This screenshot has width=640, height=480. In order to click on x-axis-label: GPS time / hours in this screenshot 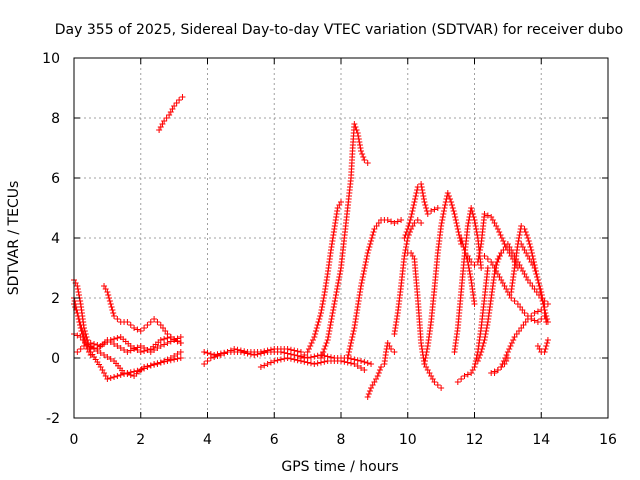, I will do `click(339, 467)`.